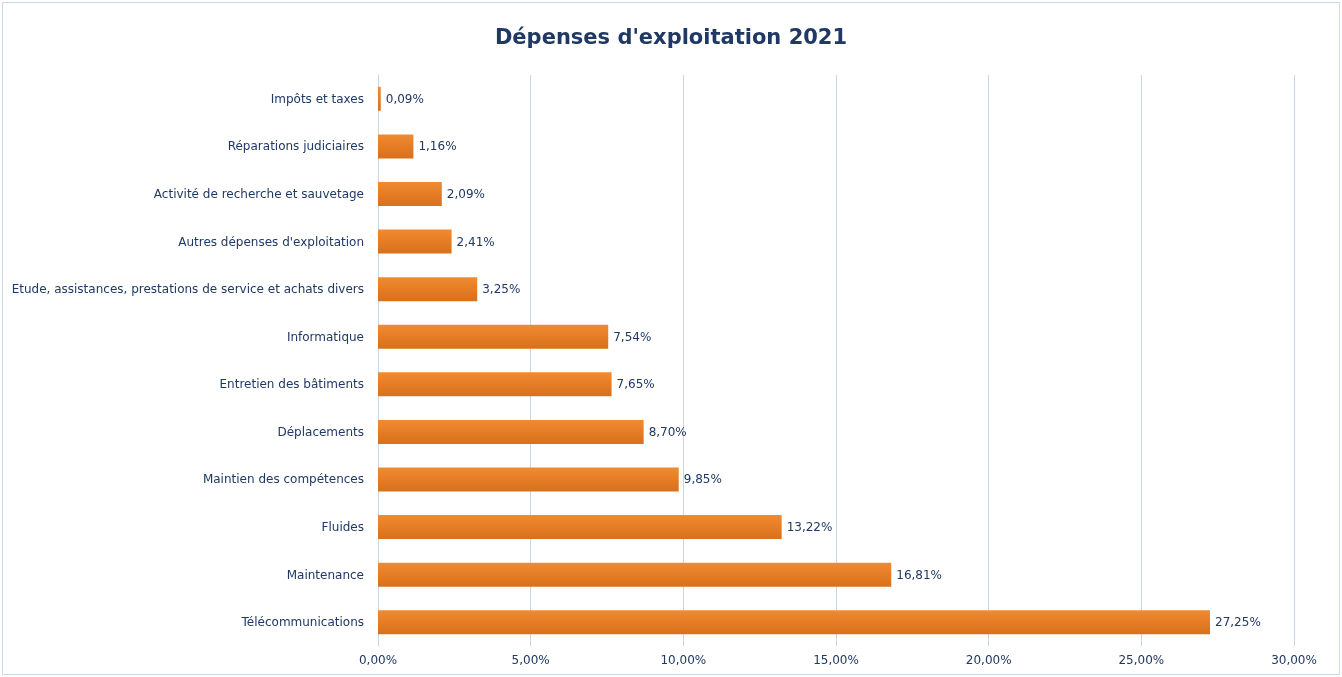  I want to click on data-label: 7,54%, so click(632, 336).